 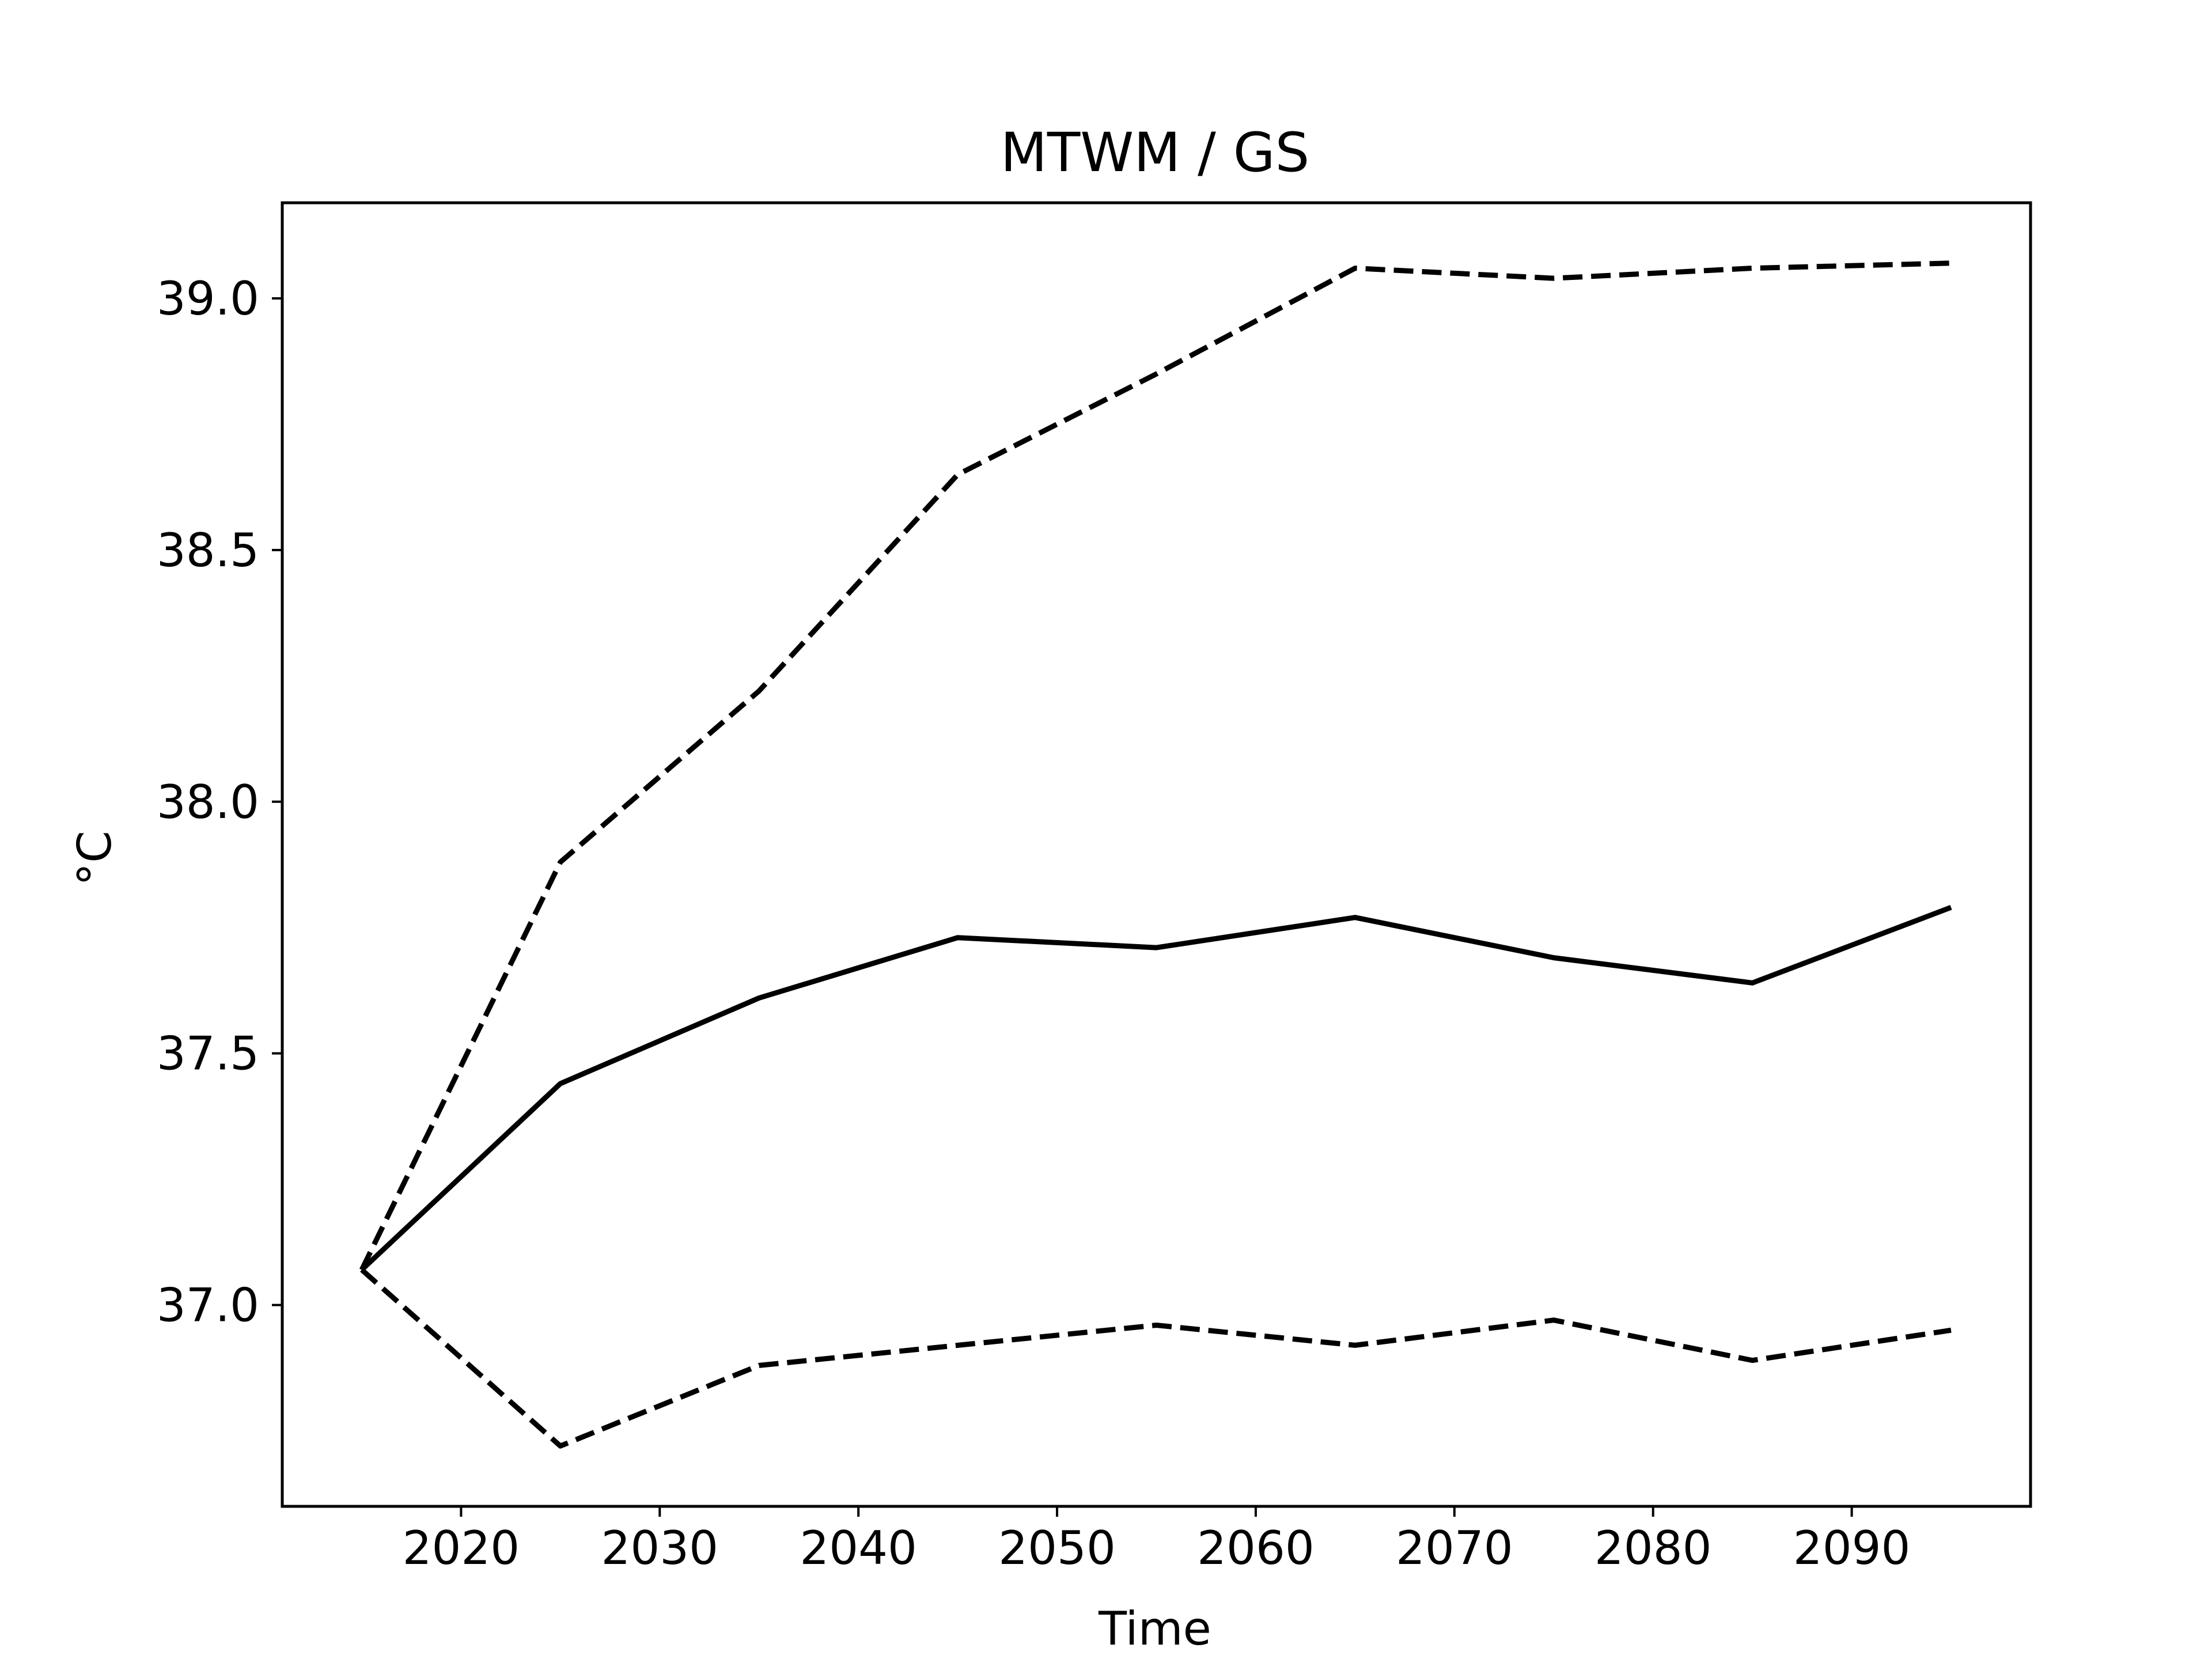 What do you see at coordinates (95, 858) in the screenshot?
I see `y-axis-label: °C` at bounding box center [95, 858].